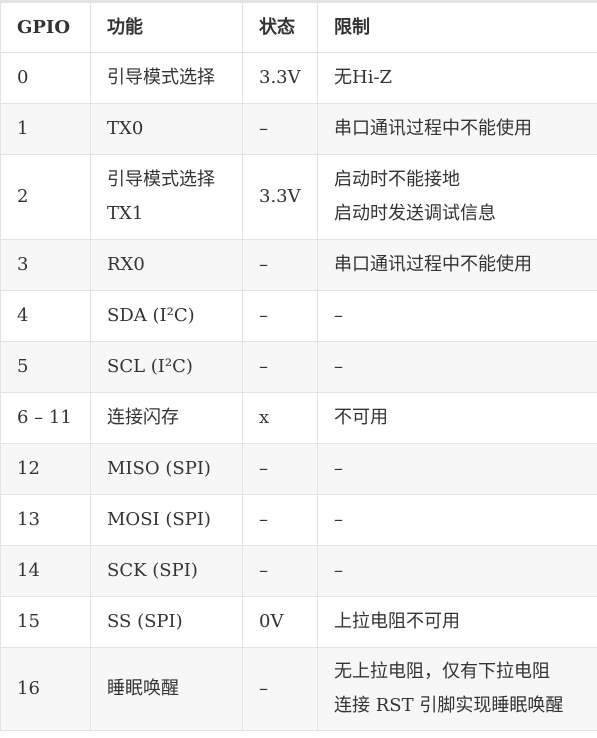 The height and width of the screenshot is (738, 597). I want to click on cell-function: SDA (I²C), so click(166, 316).